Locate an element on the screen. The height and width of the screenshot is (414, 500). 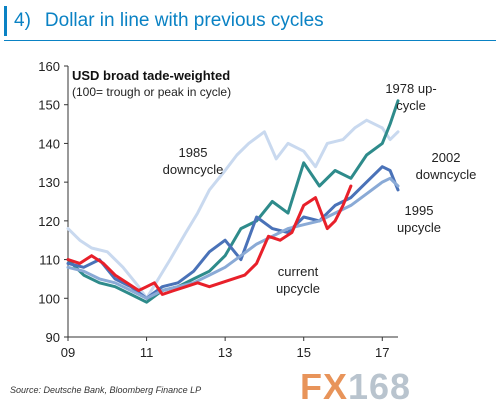
chart-title: USD broad tade-weighted is located at coordinates (151, 75).